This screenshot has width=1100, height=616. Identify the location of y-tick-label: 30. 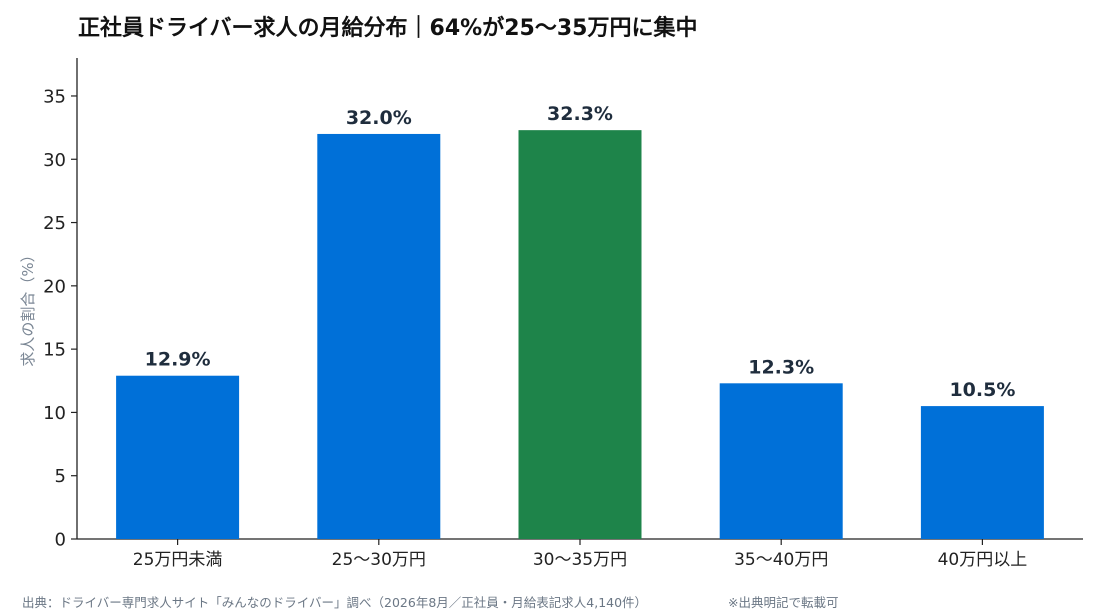
(54, 160).